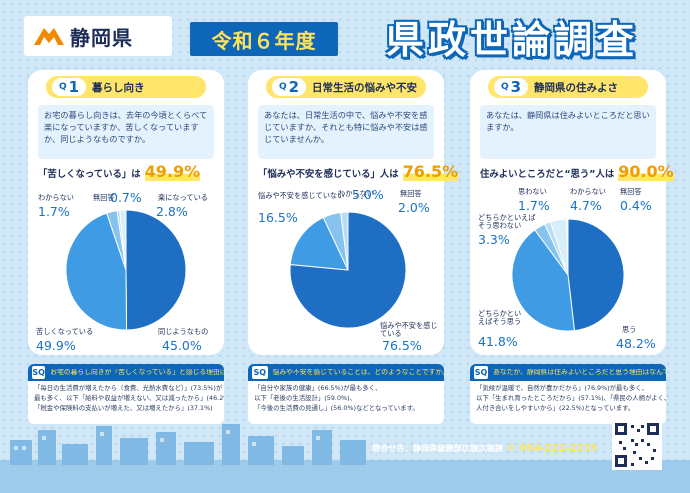  I want to click on page-title: 県政世論調査, so click(511, 39).